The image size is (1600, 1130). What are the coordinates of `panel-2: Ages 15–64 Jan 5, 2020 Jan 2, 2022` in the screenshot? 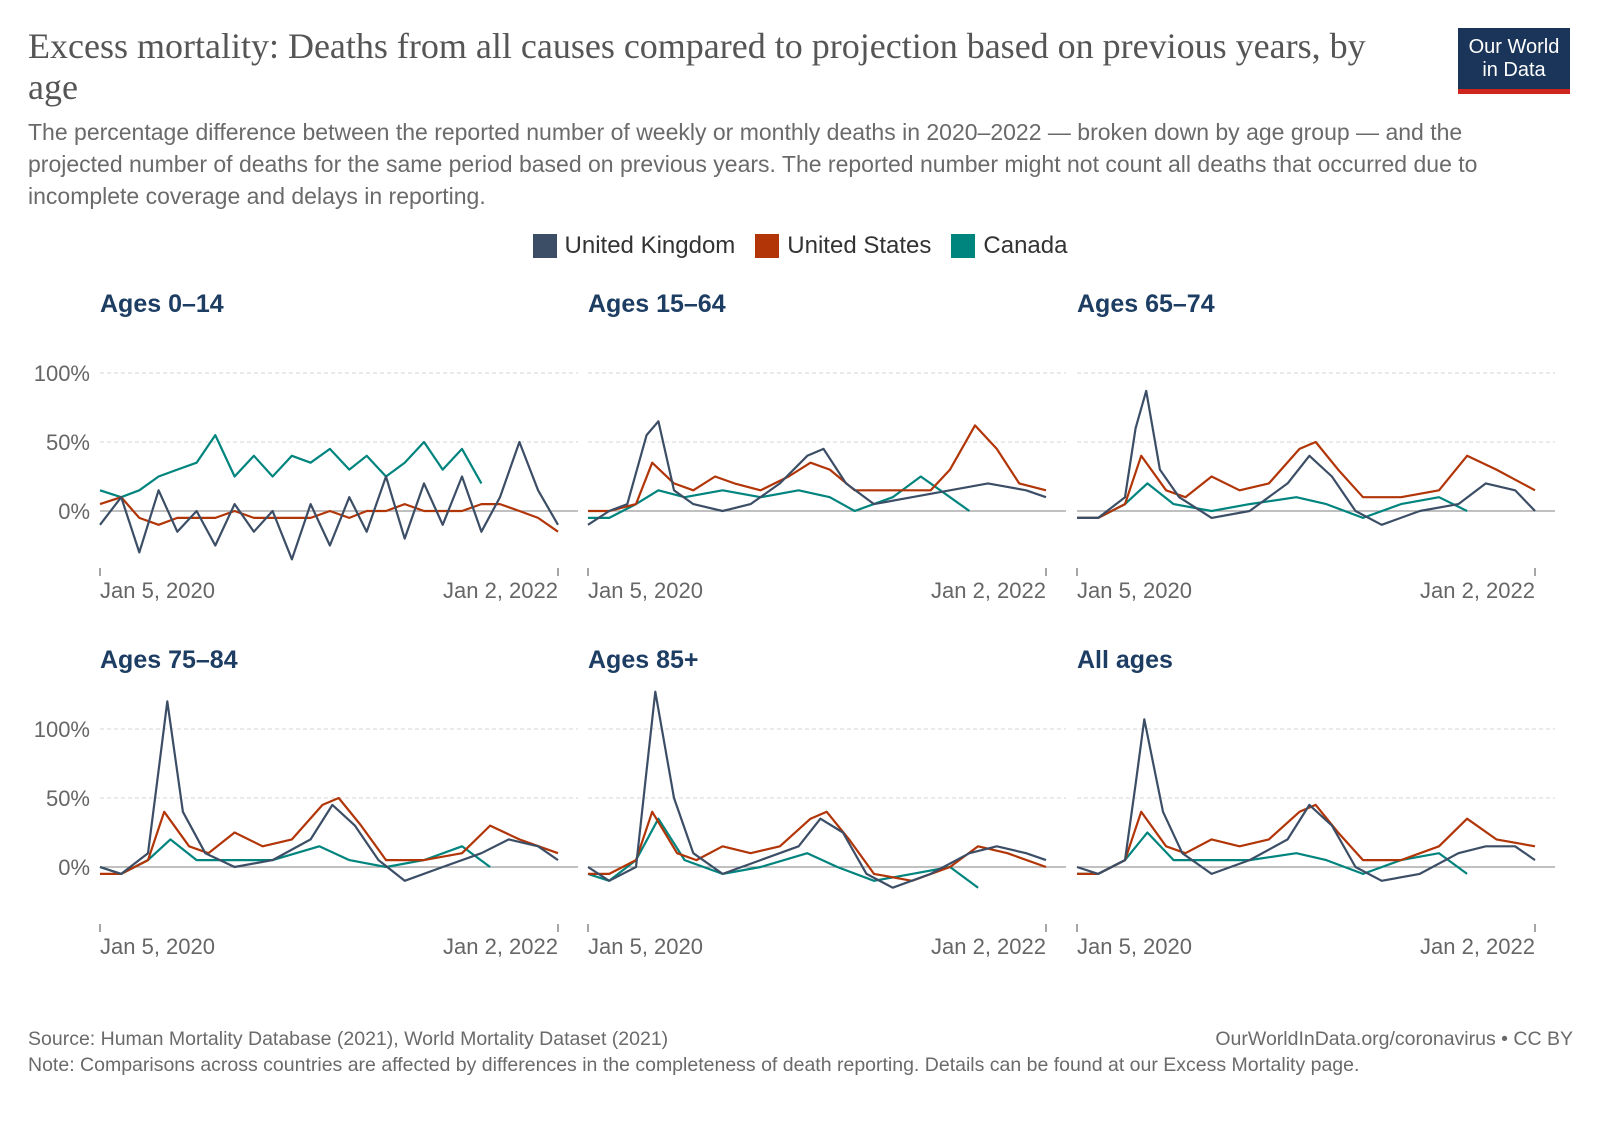 It's located at (826, 446).